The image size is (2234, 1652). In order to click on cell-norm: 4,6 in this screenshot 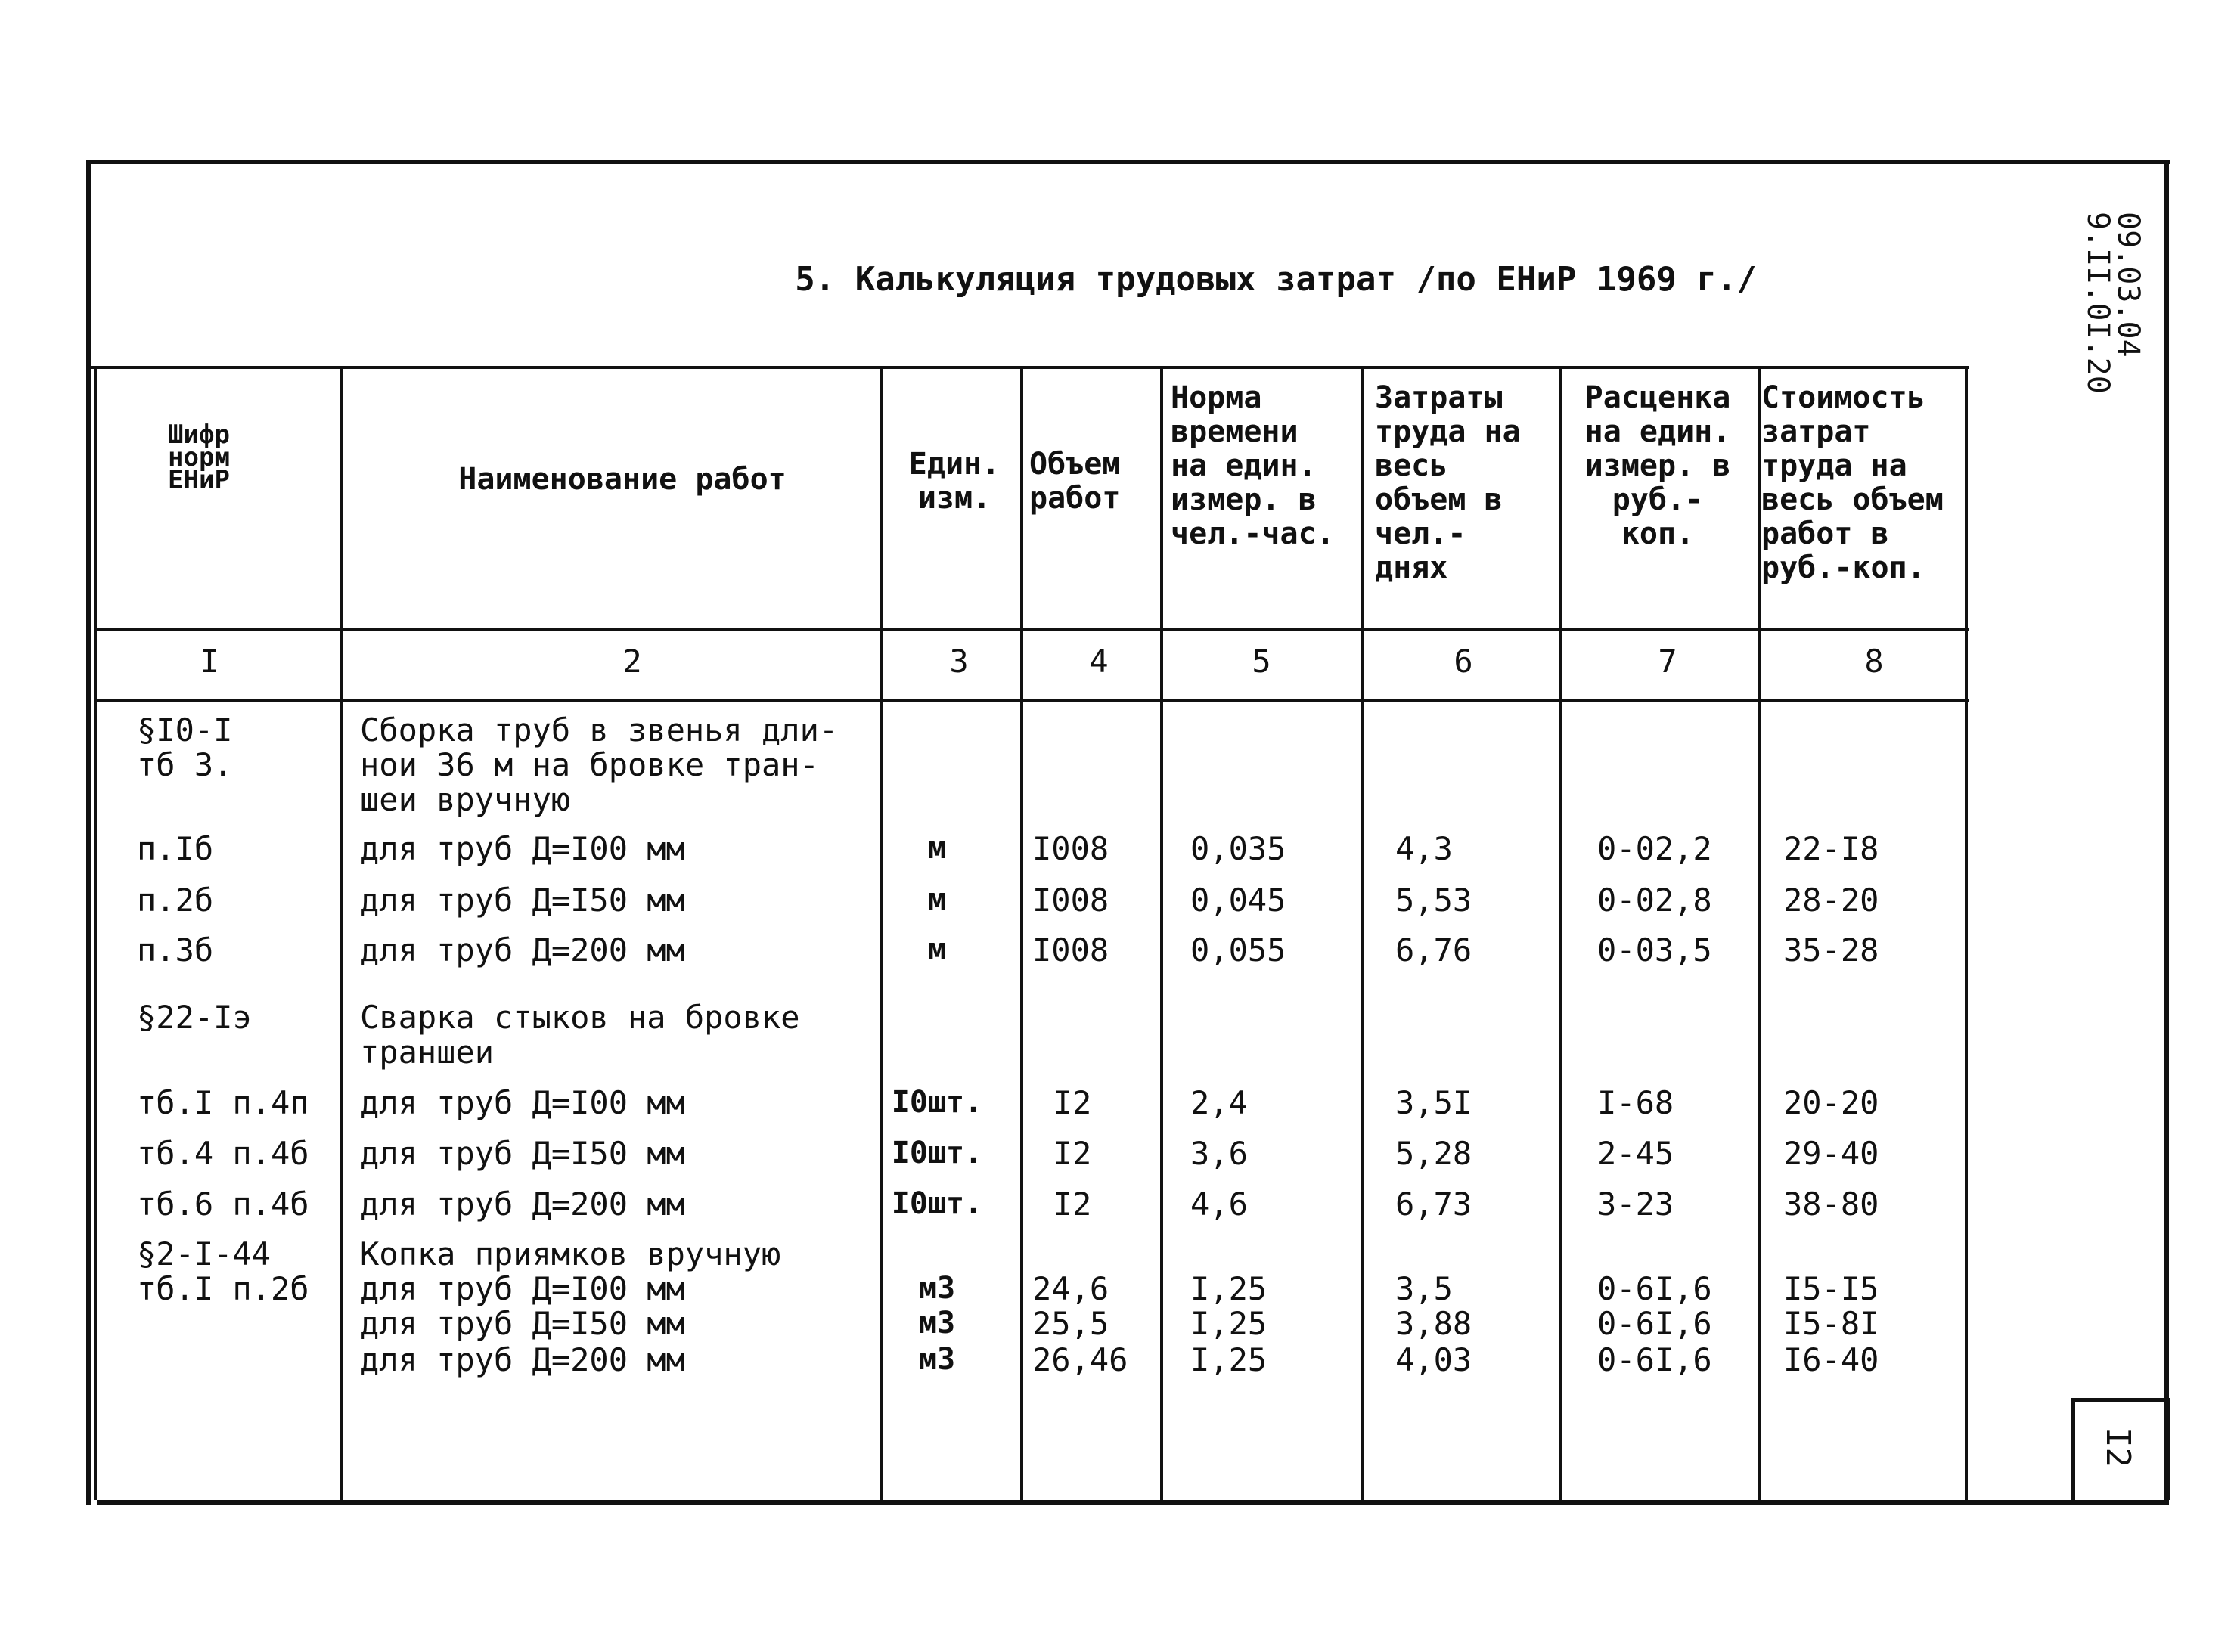, I will do `click(1219, 1205)`.